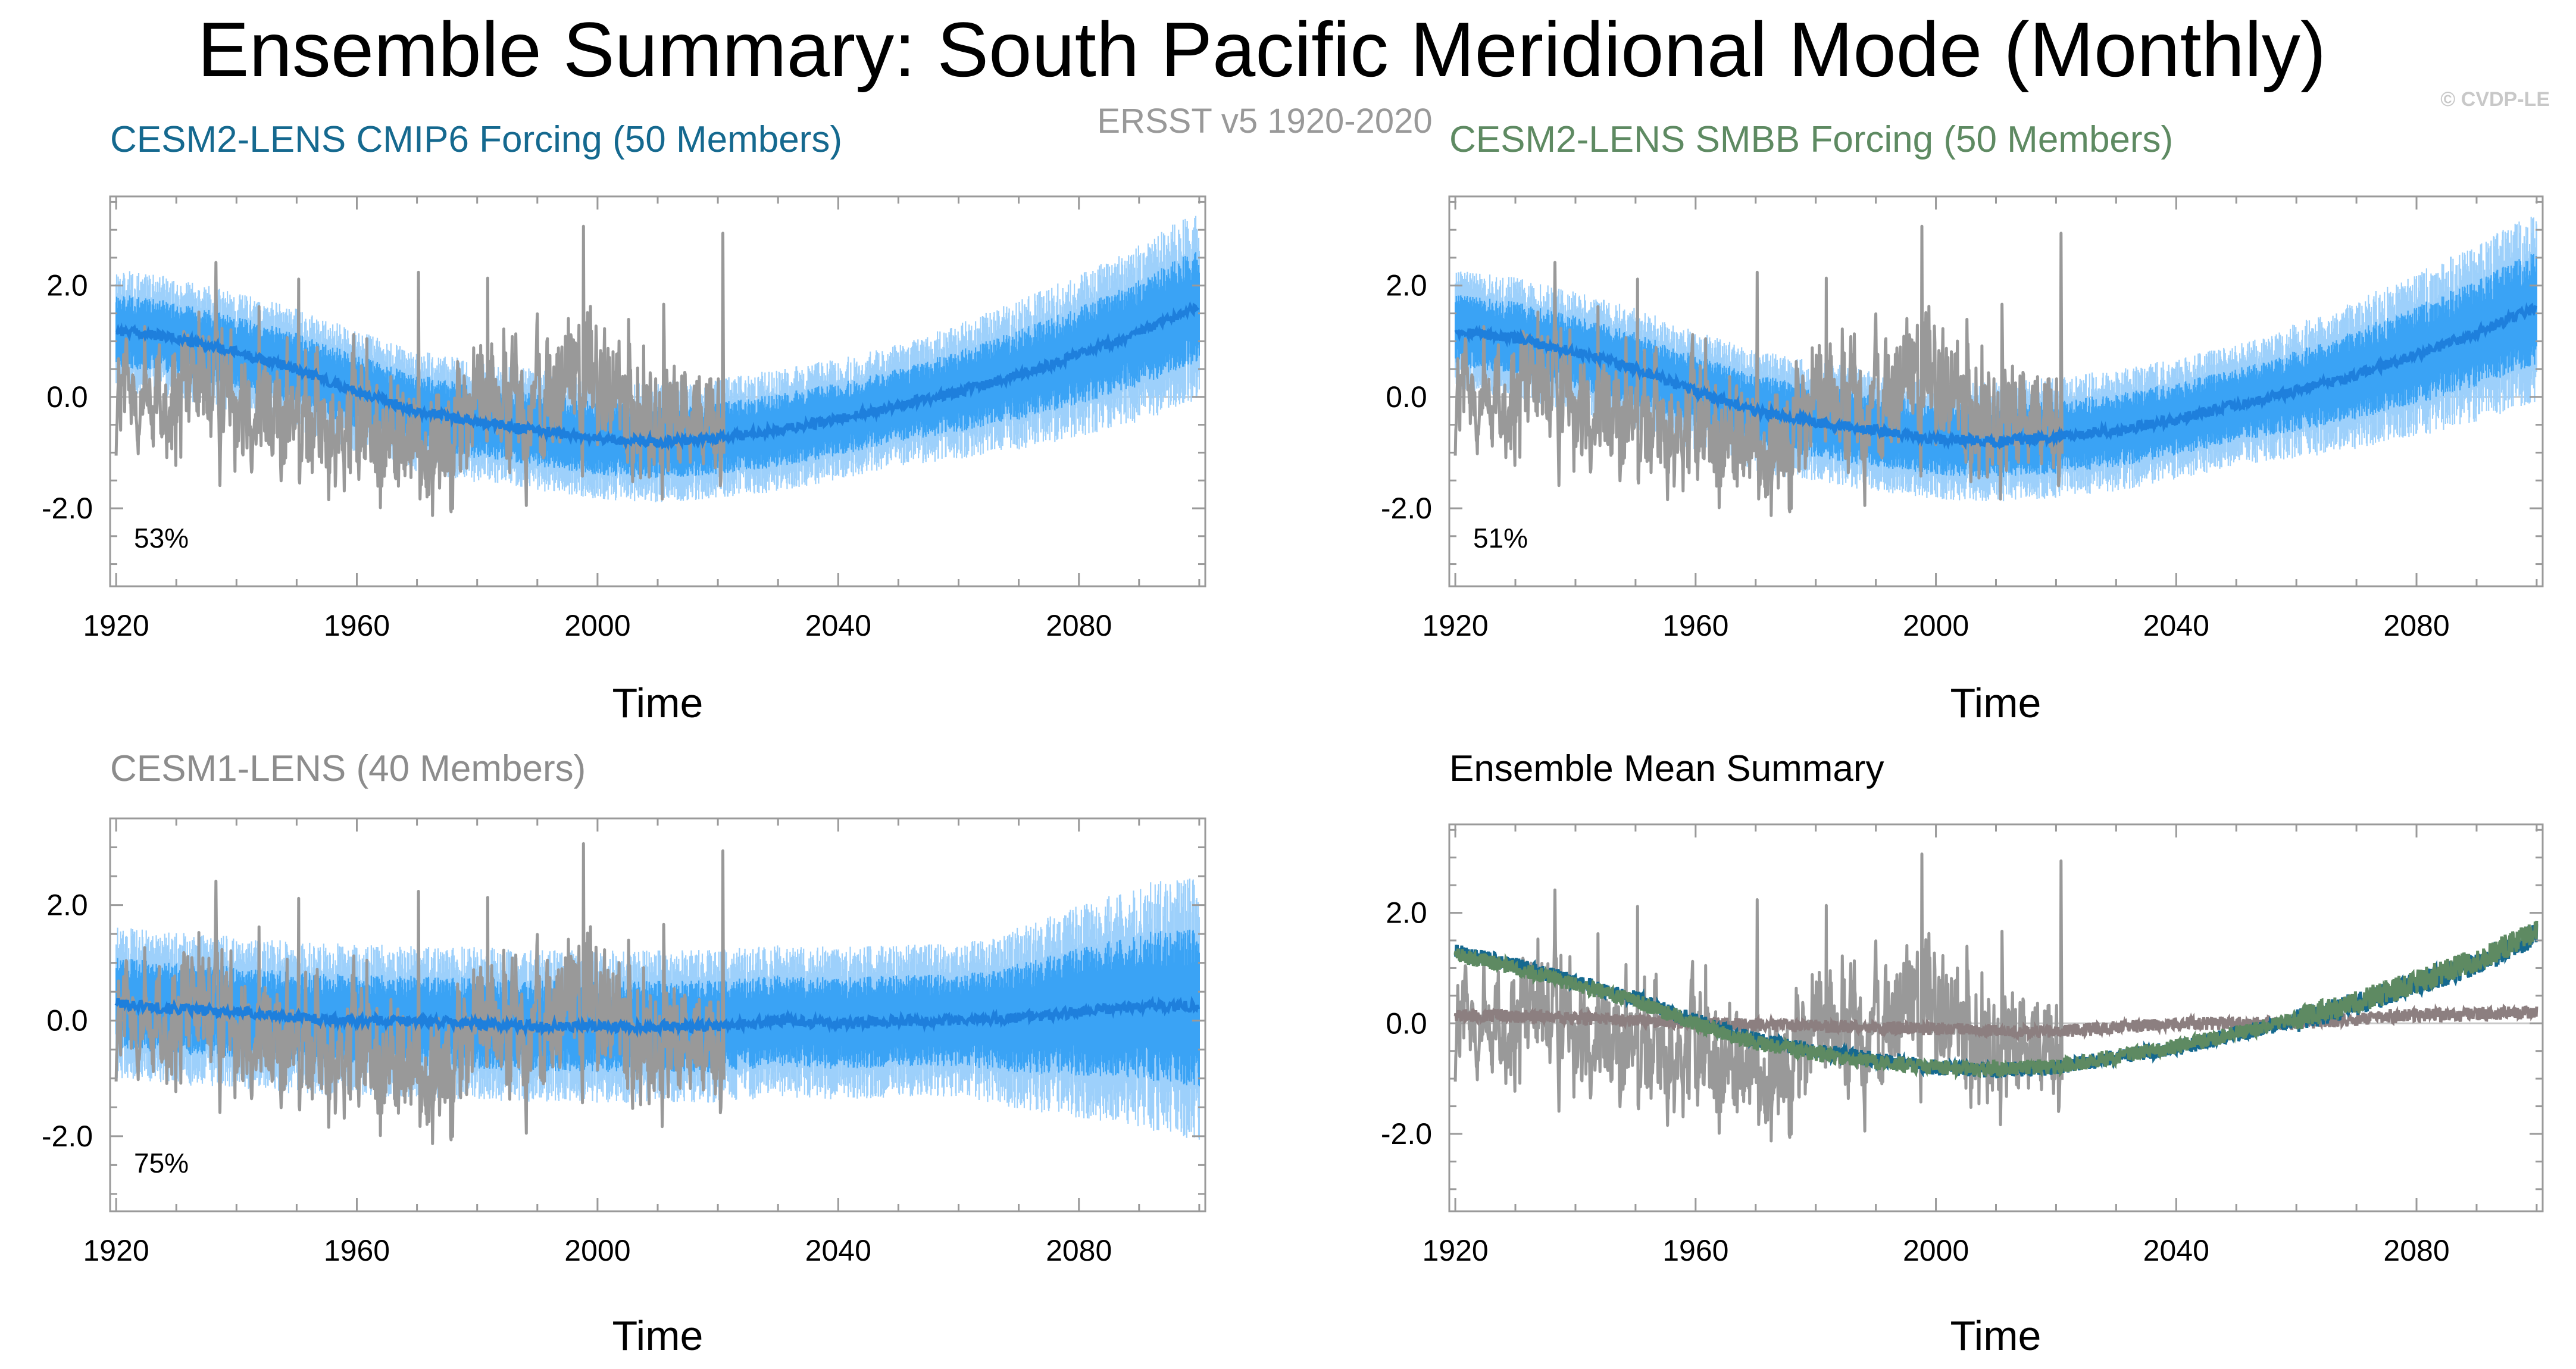 Image resolution: width=2576 pixels, height=1369 pixels. Describe the element at coordinates (161, 538) in the screenshot. I see `percent-label: 53%` at that location.